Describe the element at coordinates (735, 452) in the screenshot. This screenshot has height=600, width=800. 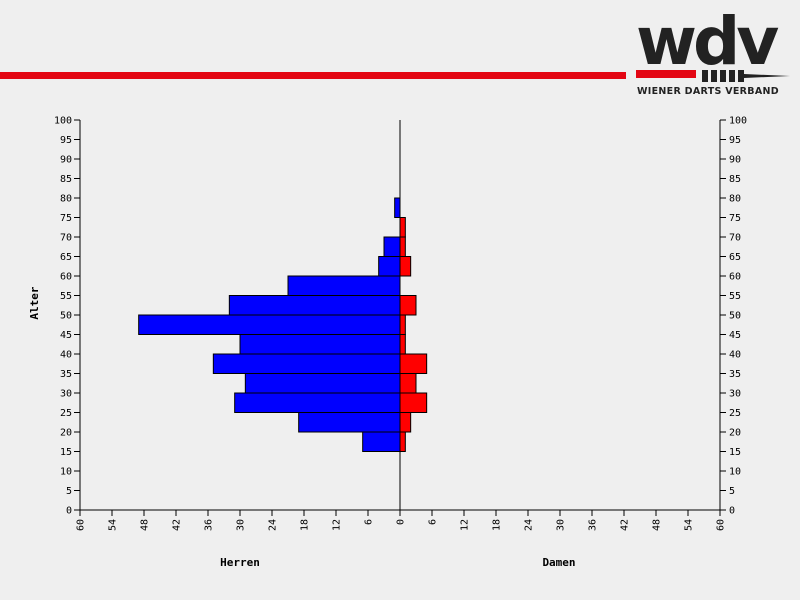
I see `y-tick-label-right-15: 15` at that location.